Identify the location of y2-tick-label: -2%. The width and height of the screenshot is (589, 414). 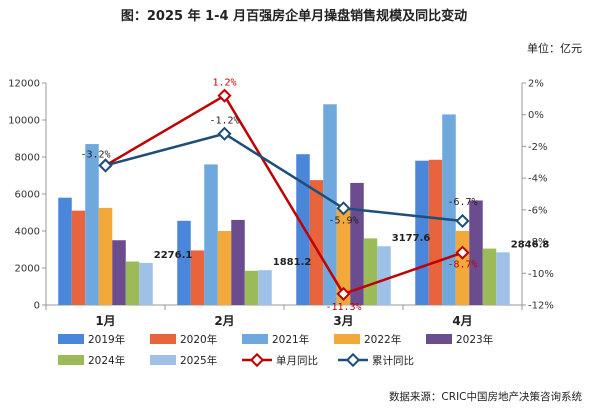
(537, 147).